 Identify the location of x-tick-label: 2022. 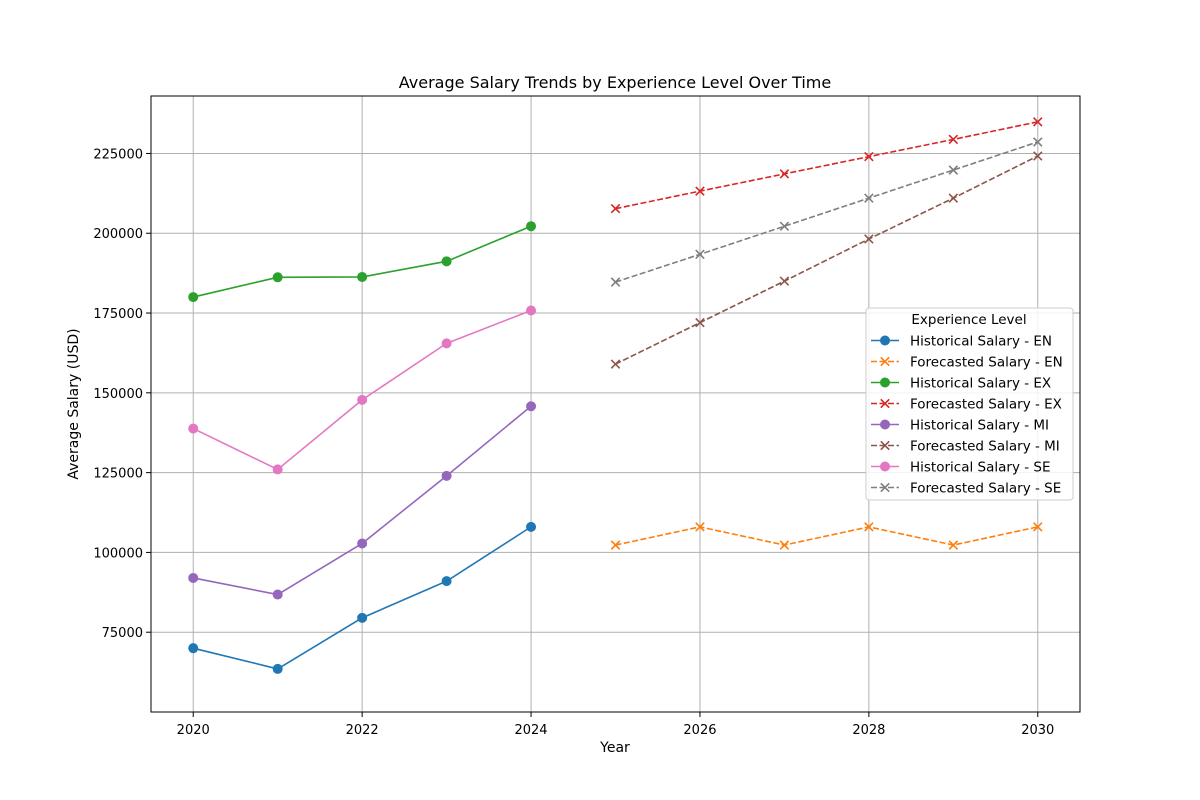
(362, 730).